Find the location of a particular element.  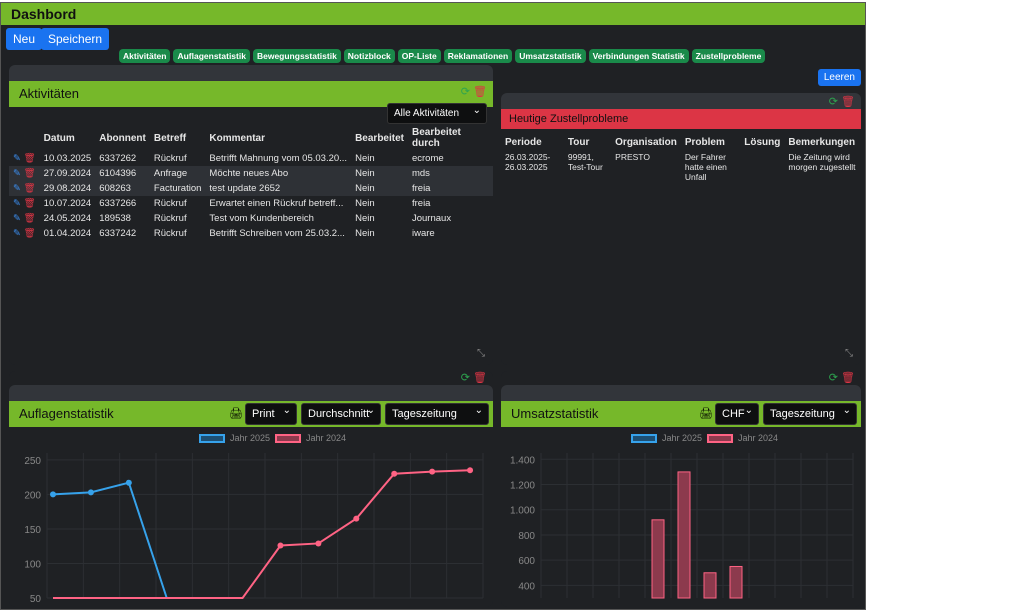

y-tick-label: 50 is located at coordinates (36, 598).